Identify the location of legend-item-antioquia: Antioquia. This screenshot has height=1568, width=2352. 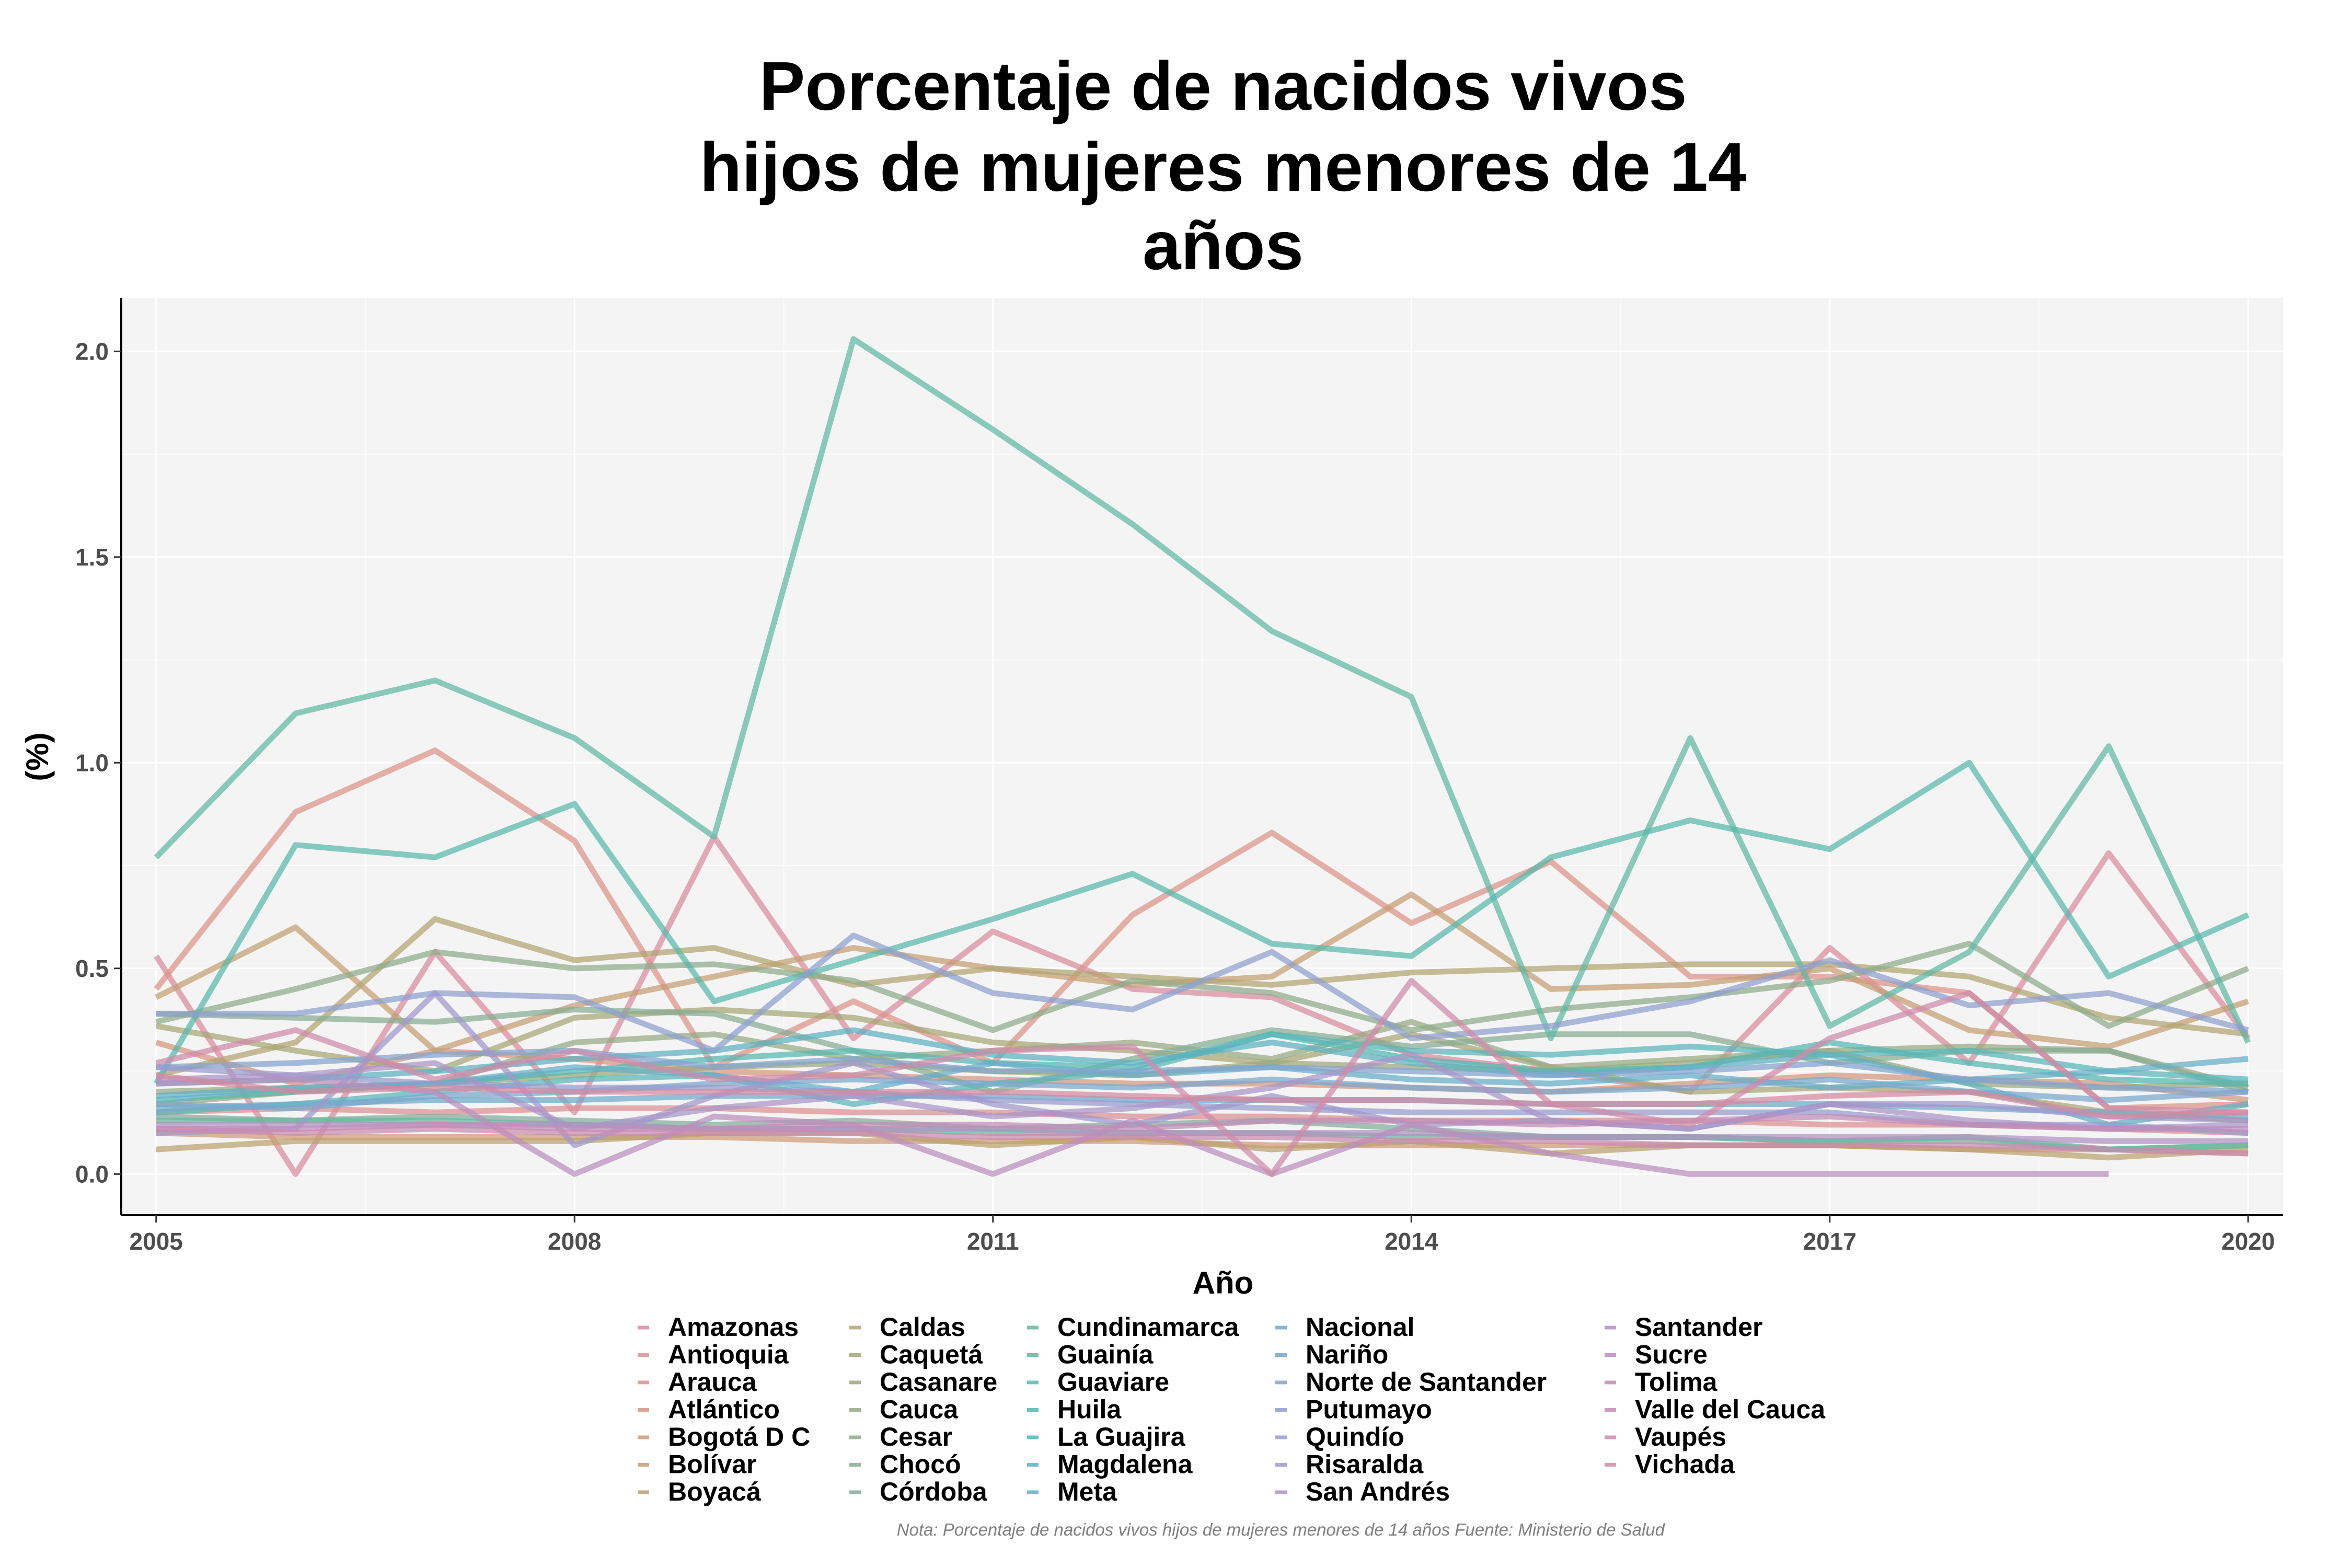
(713, 1354).